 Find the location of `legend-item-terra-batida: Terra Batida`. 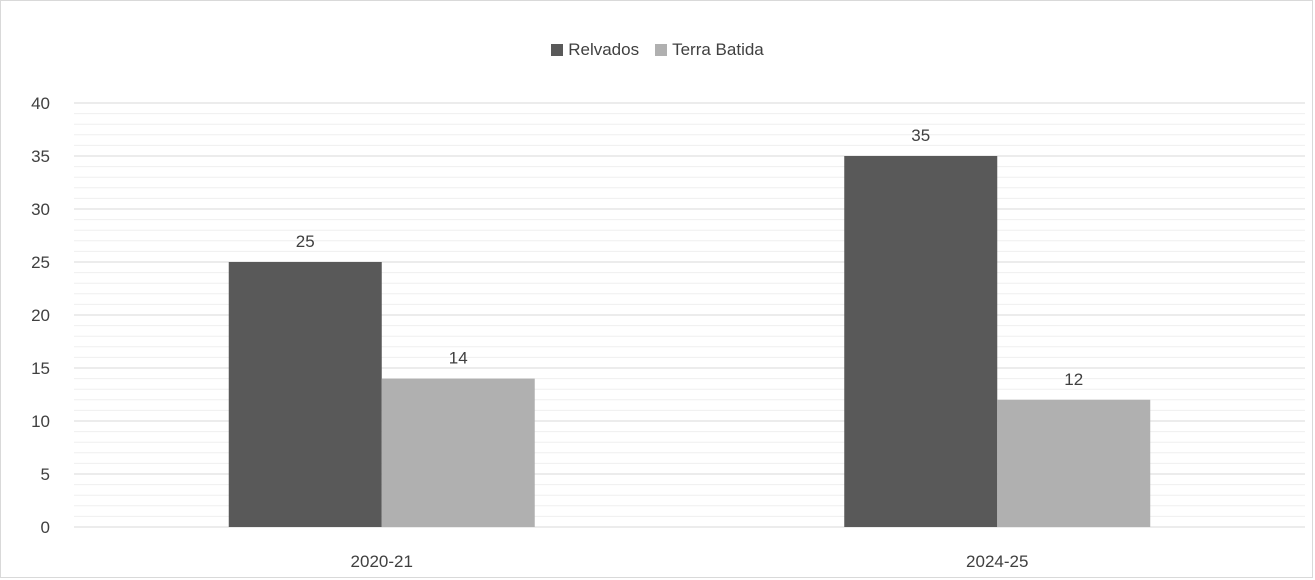

legend-item-terra-batida: Terra Batida is located at coordinates (709, 50).